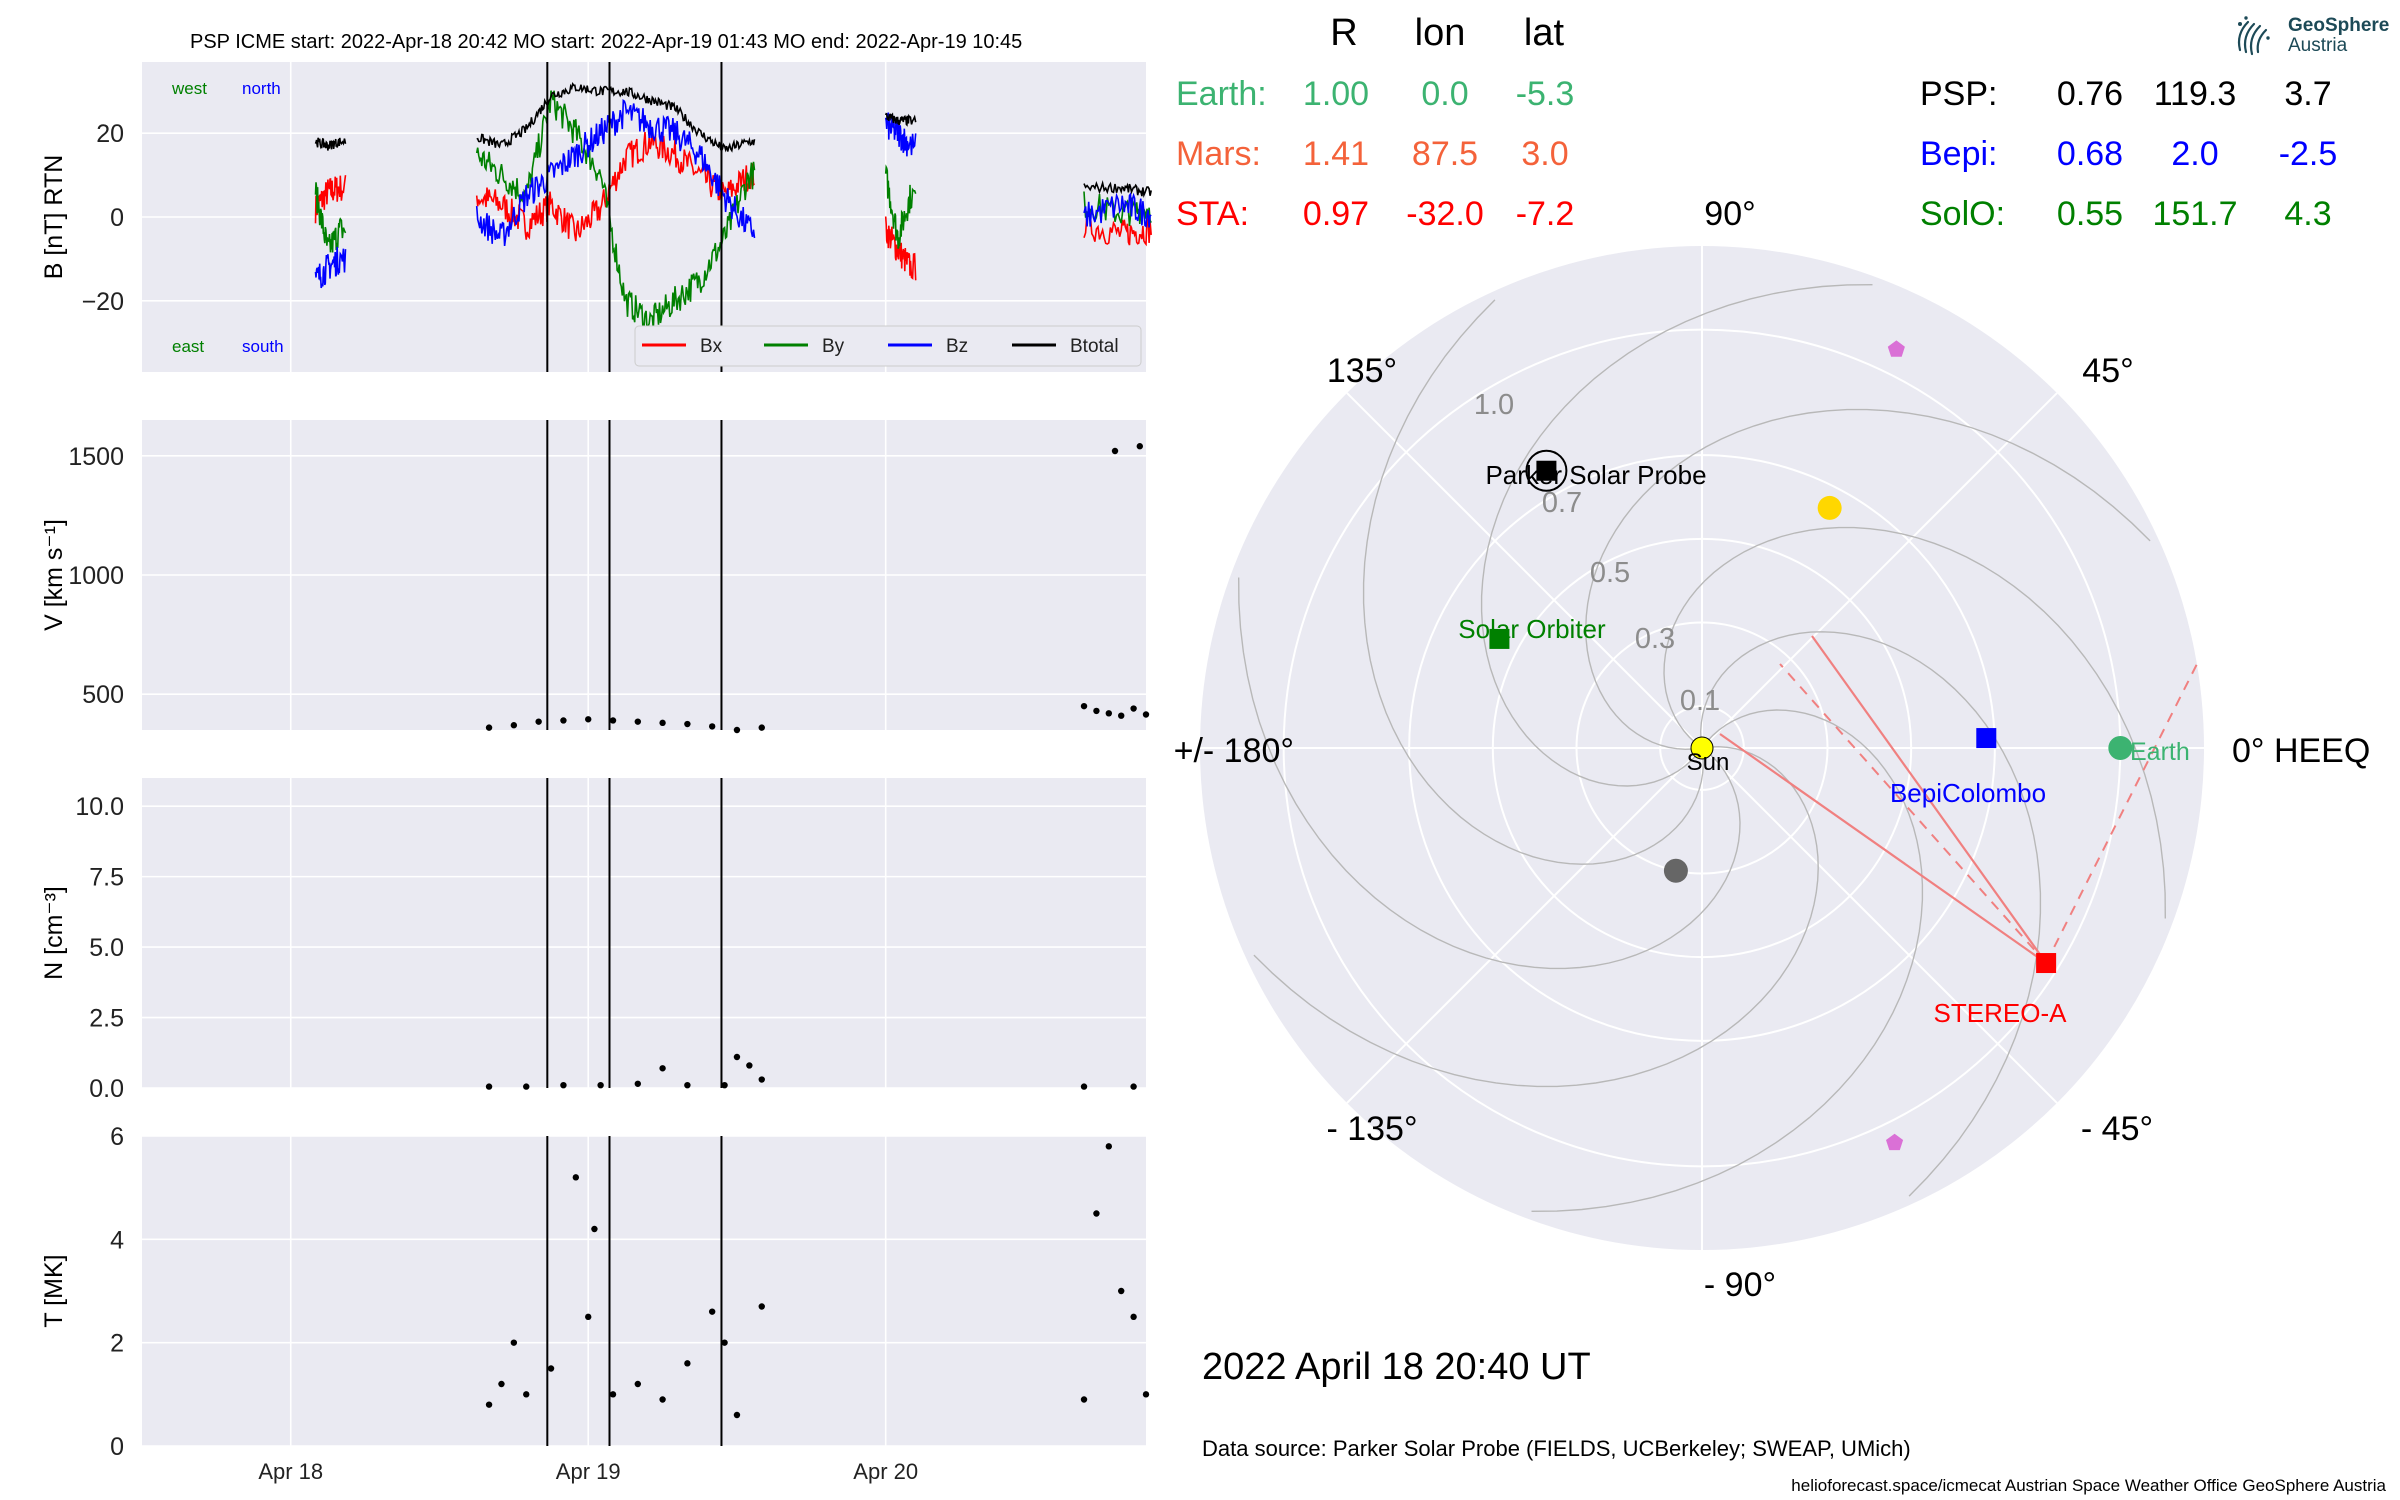 This screenshot has height=1500, width=2400. What do you see at coordinates (106, 1089) in the screenshot?
I see `y-tick-label: 0.0` at bounding box center [106, 1089].